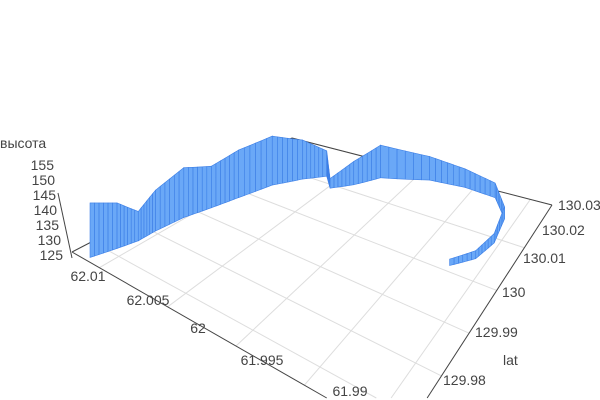 The image size is (600, 400). Describe the element at coordinates (489, 301) in the screenshot. I see `floor-edge` at that location.